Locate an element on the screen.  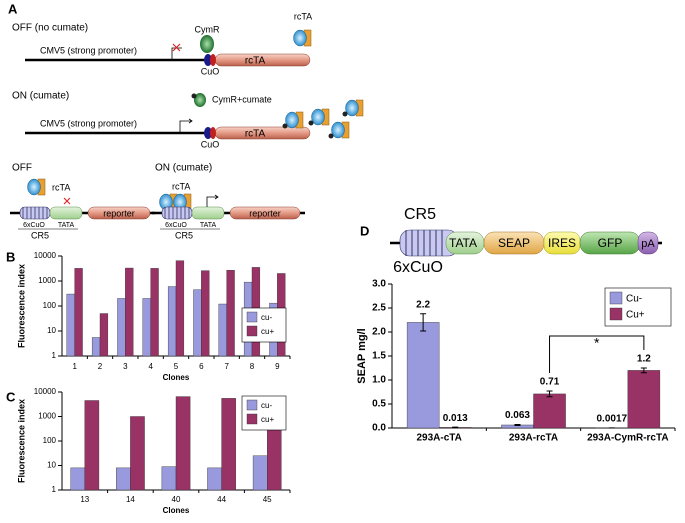
label: CuO is located at coordinates (210, 71).